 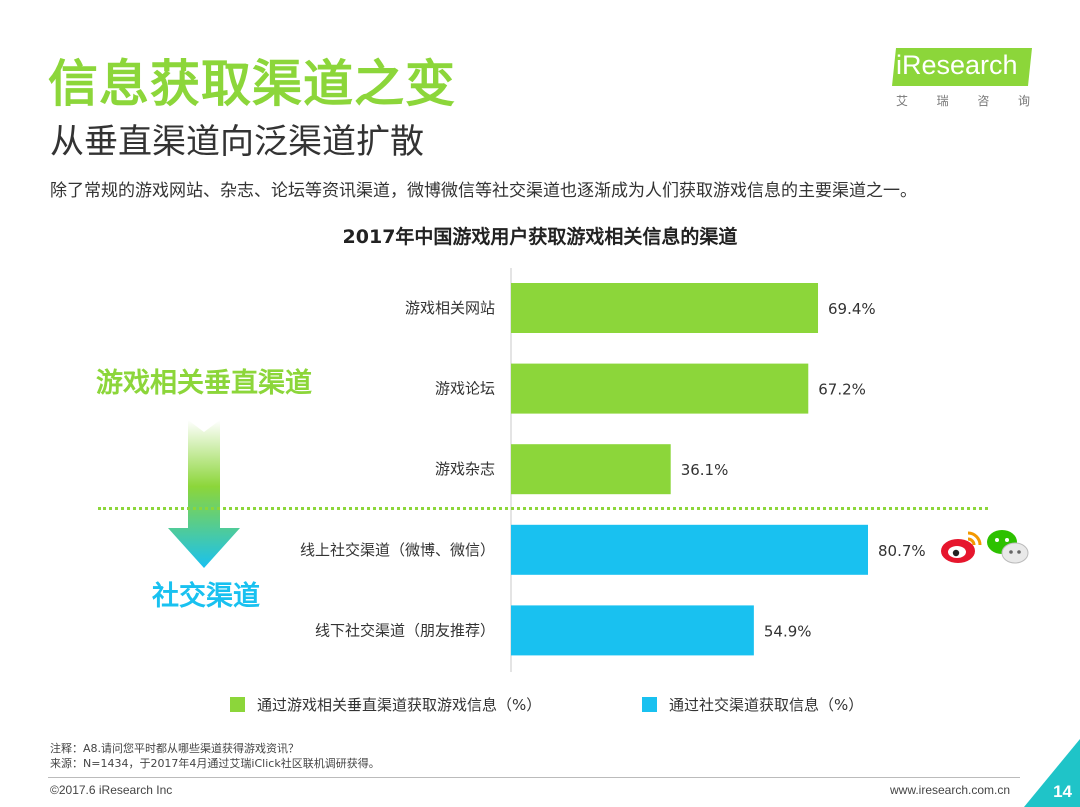 What do you see at coordinates (399, 705) in the screenshot?
I see `legend-label: 通过游戏相关垂直渠道获取游戏信息（%）` at bounding box center [399, 705].